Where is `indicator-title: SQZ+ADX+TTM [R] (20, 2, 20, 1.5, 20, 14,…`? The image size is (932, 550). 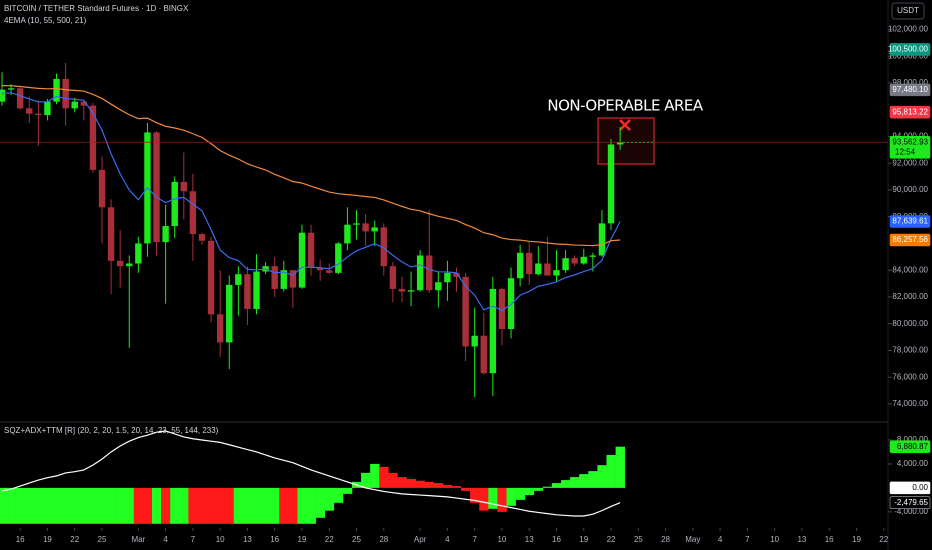 indicator-title: SQZ+ADX+TTM [R] (20, 2, 20, 1.5, 20, 14,… is located at coordinates (111, 430).